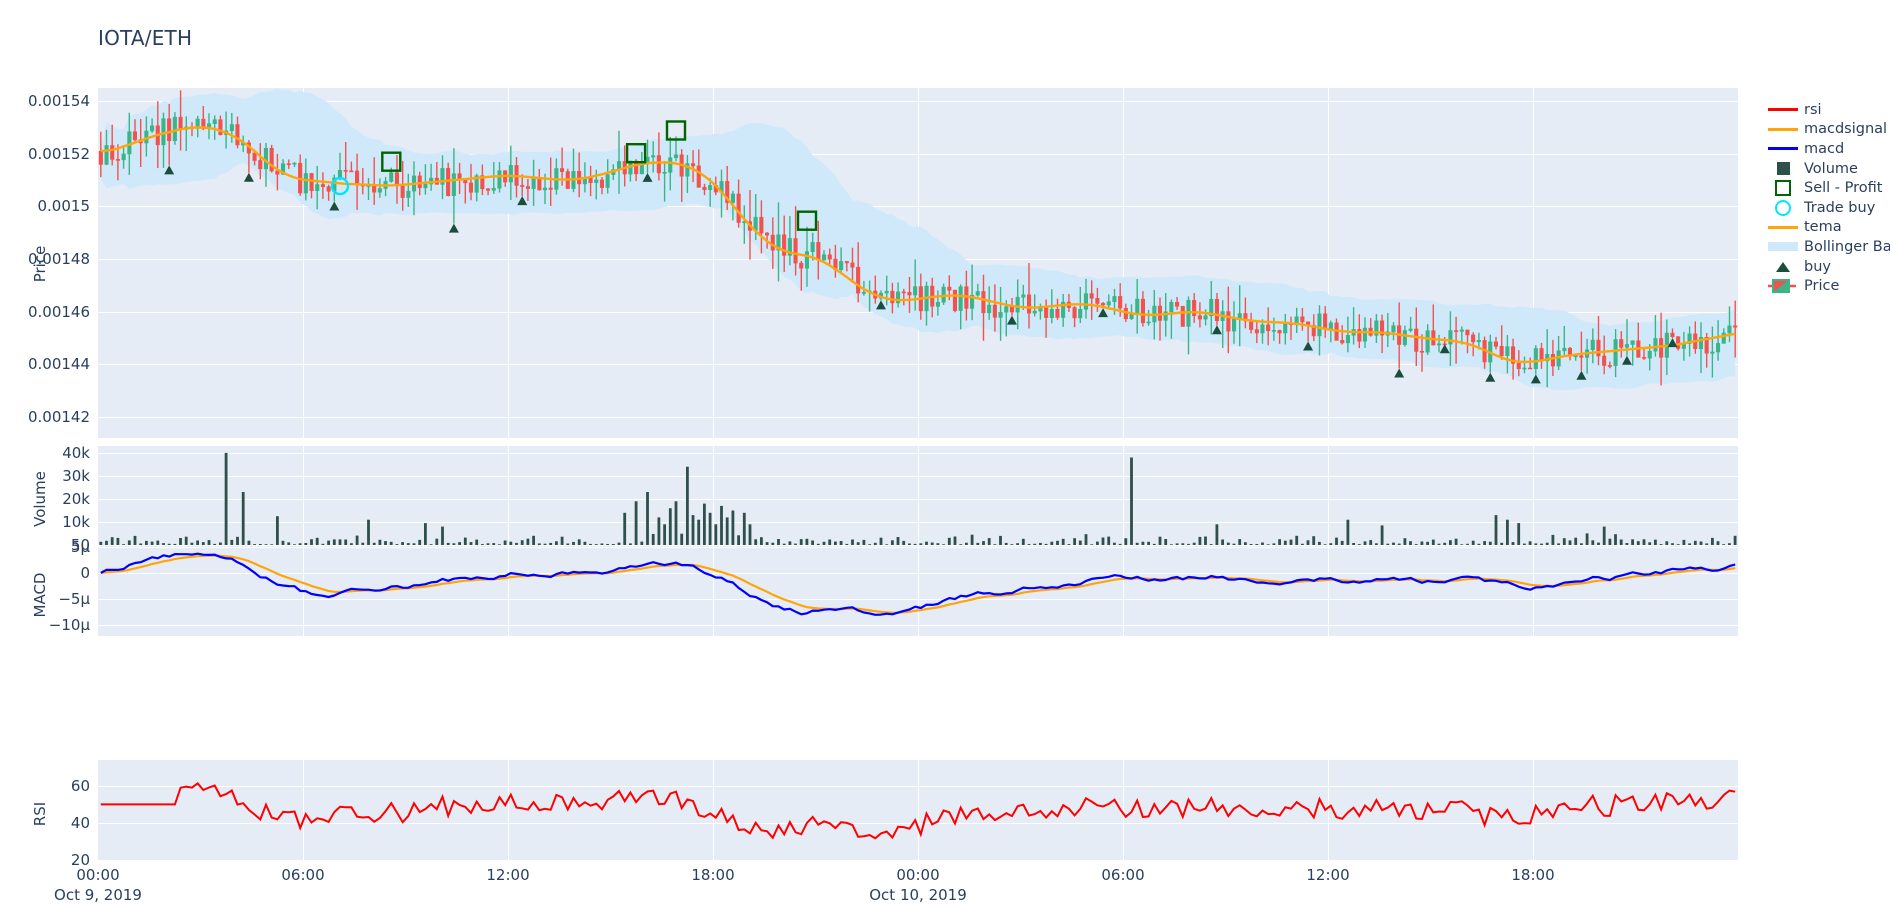 The height and width of the screenshot is (904, 1890). I want to click on y-tick-macd: 5µ, so click(80, 547).